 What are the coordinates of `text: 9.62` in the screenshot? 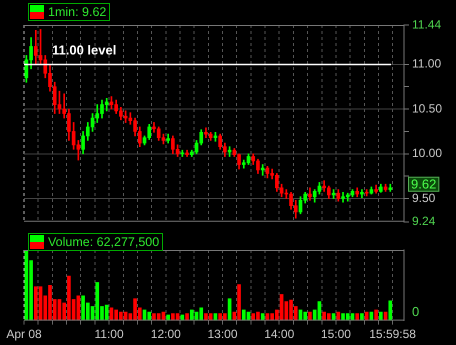 It's located at (423, 184).